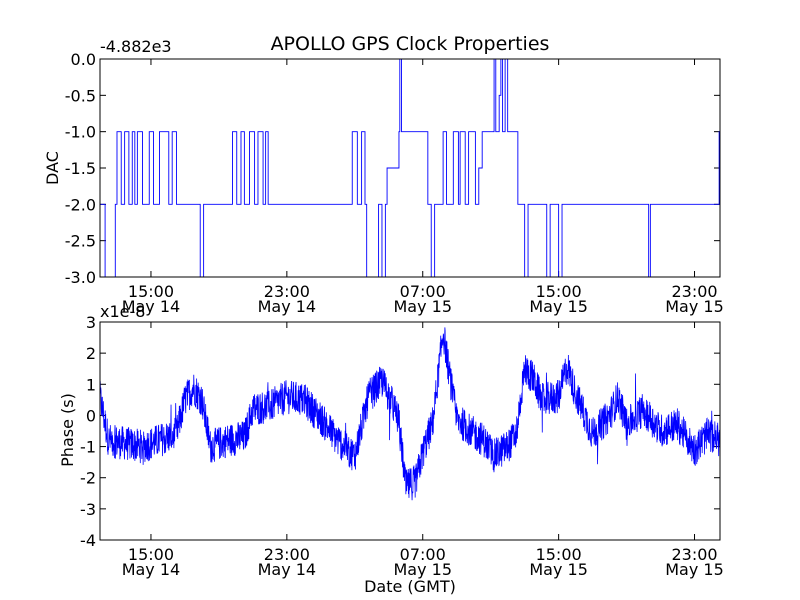  What do you see at coordinates (80, 168) in the screenshot?
I see `dac-y-tick-label: -1.5` at bounding box center [80, 168].